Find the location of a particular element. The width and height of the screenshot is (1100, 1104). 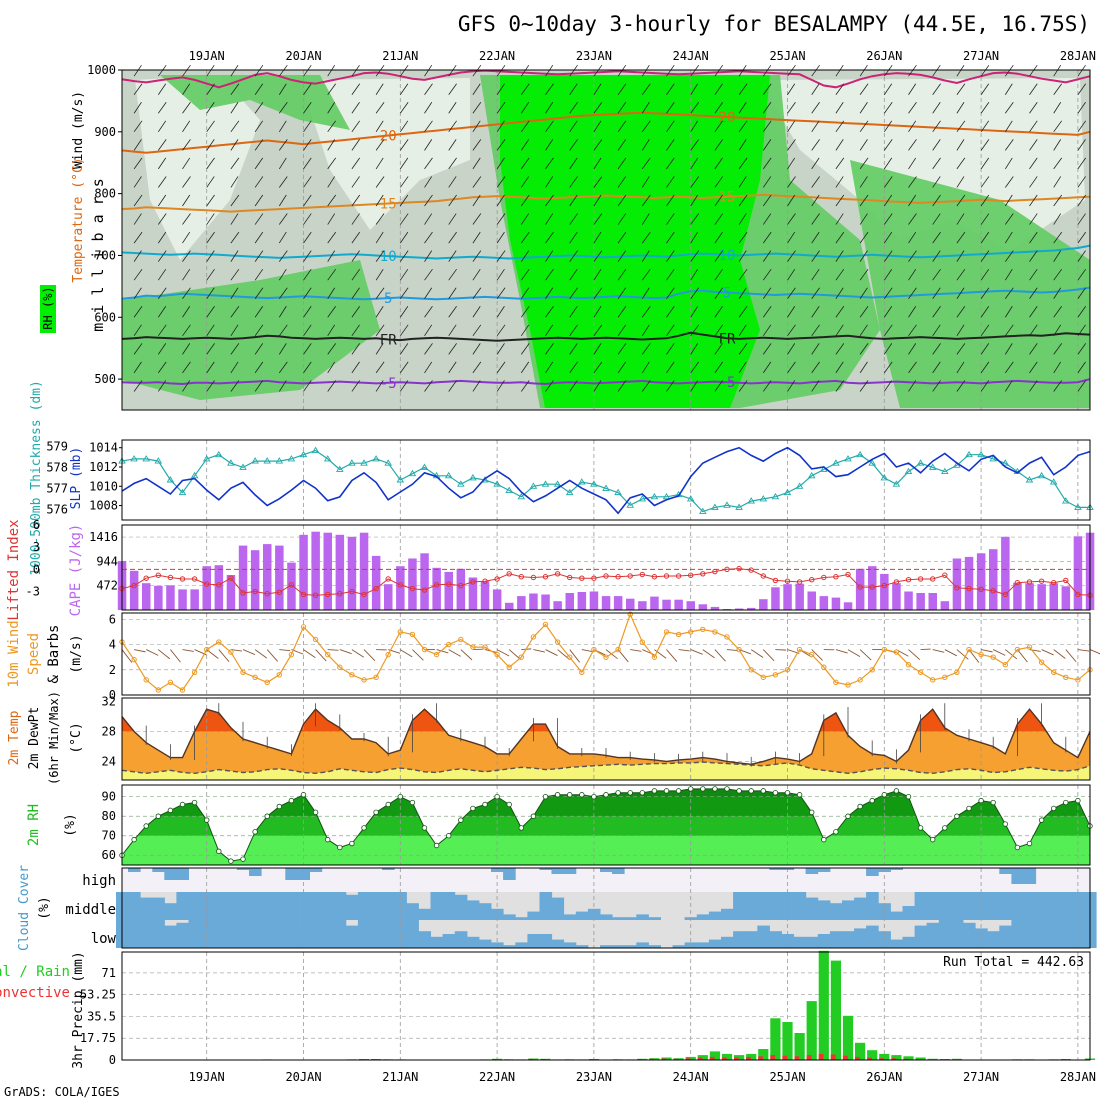

y-tick-label: 0 is located at coordinates (112, 1060).